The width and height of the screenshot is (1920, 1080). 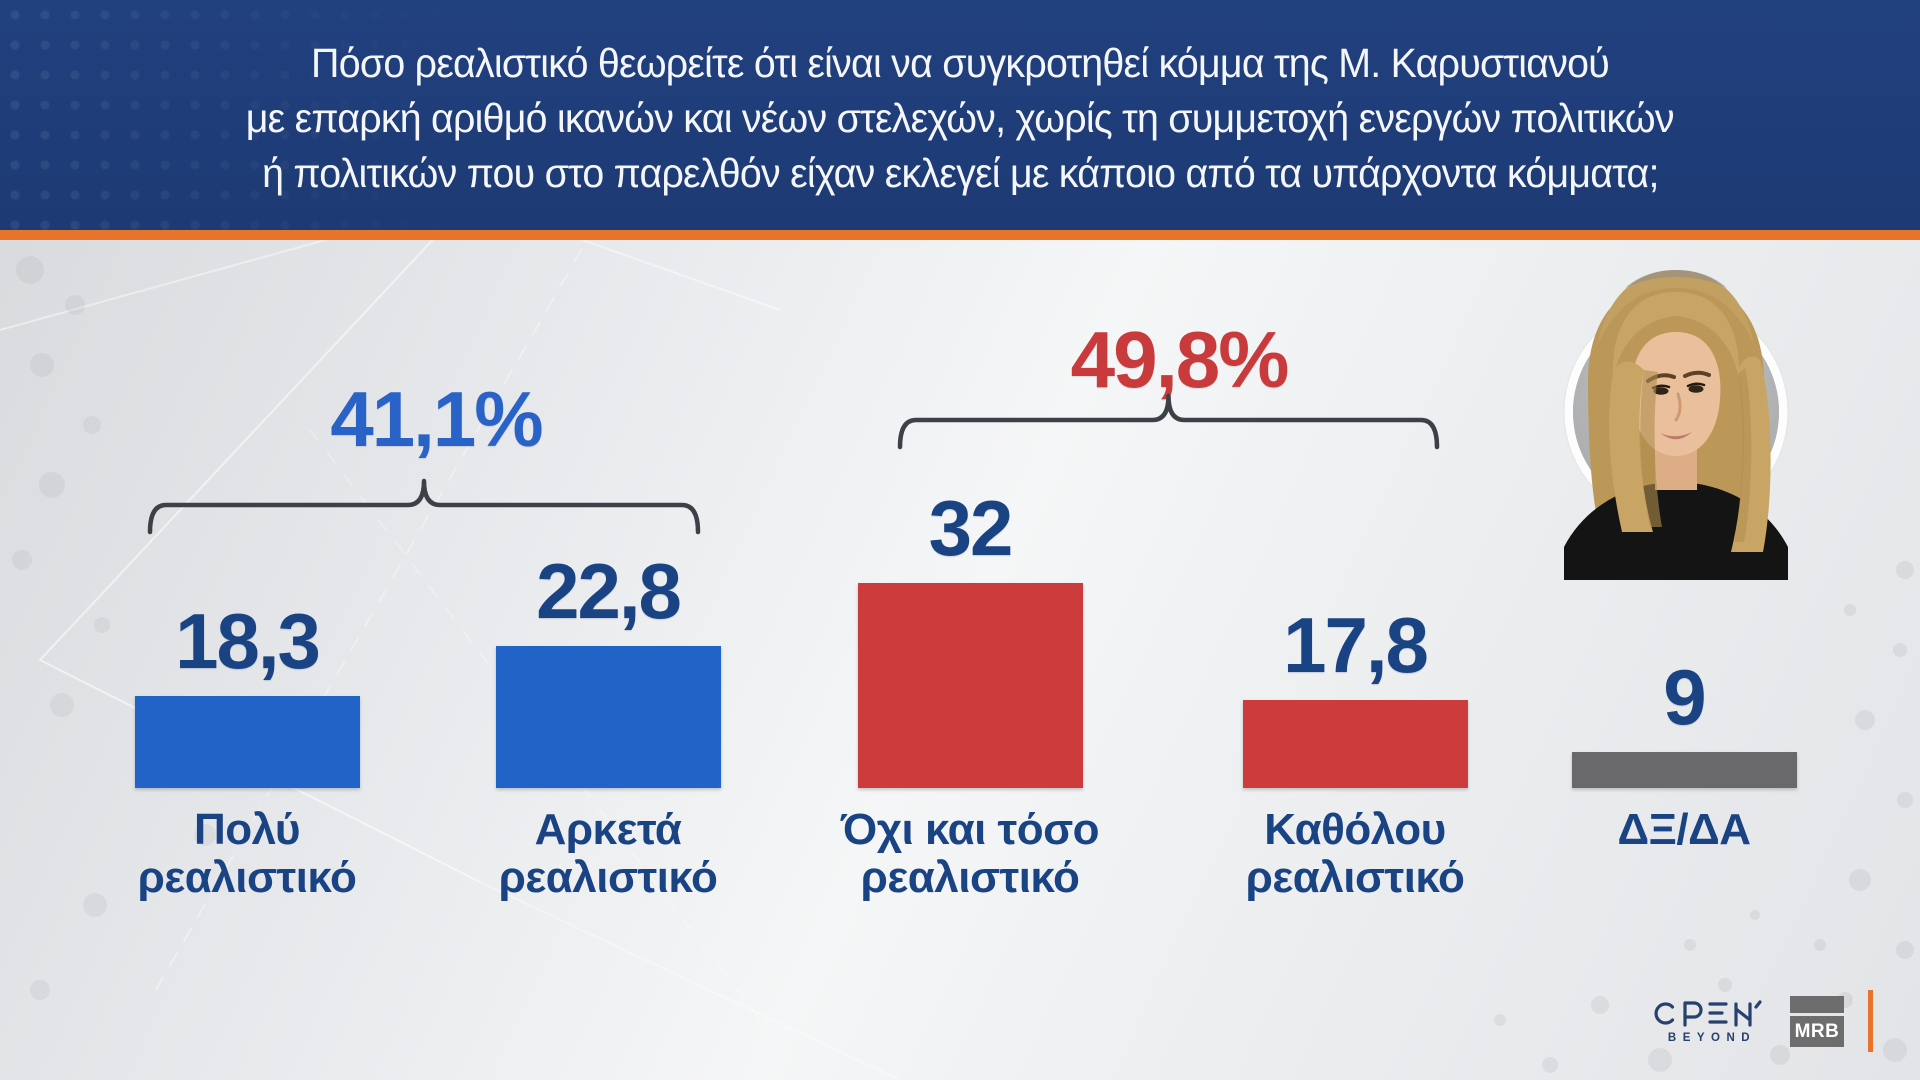 What do you see at coordinates (1684, 697) in the screenshot?
I see `bar-value-label: 9` at bounding box center [1684, 697].